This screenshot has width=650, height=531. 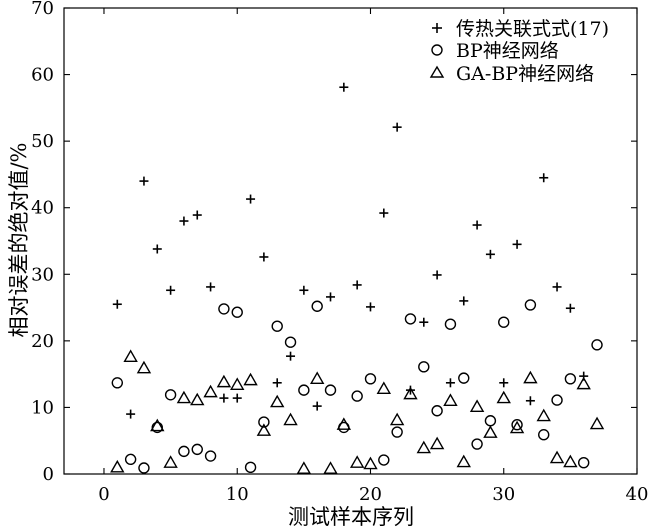 What do you see at coordinates (437, 50) in the screenshot?
I see `circle-marker-icon` at bounding box center [437, 50].